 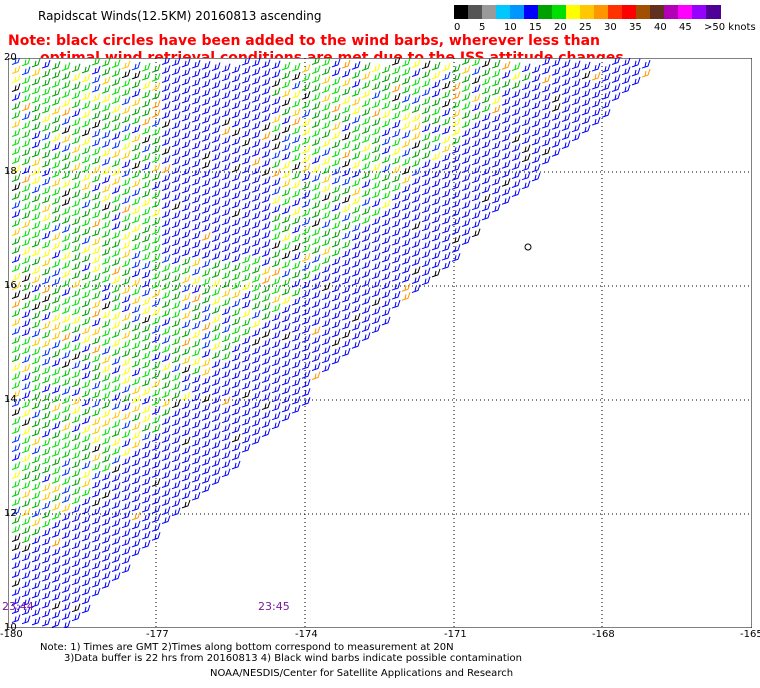 I want to click on colorbar-swatch, so click(x=685, y=12).